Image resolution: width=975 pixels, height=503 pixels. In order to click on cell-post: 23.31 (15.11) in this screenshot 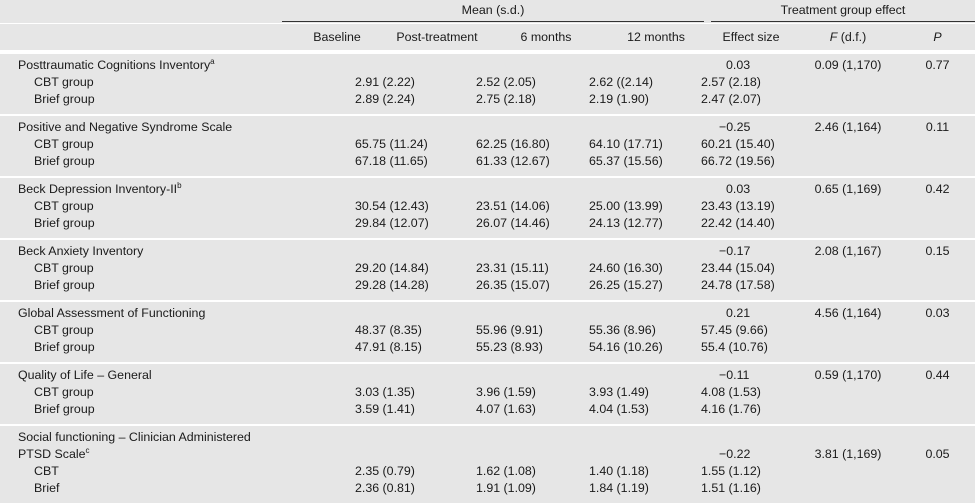, I will do `click(512, 268)`.